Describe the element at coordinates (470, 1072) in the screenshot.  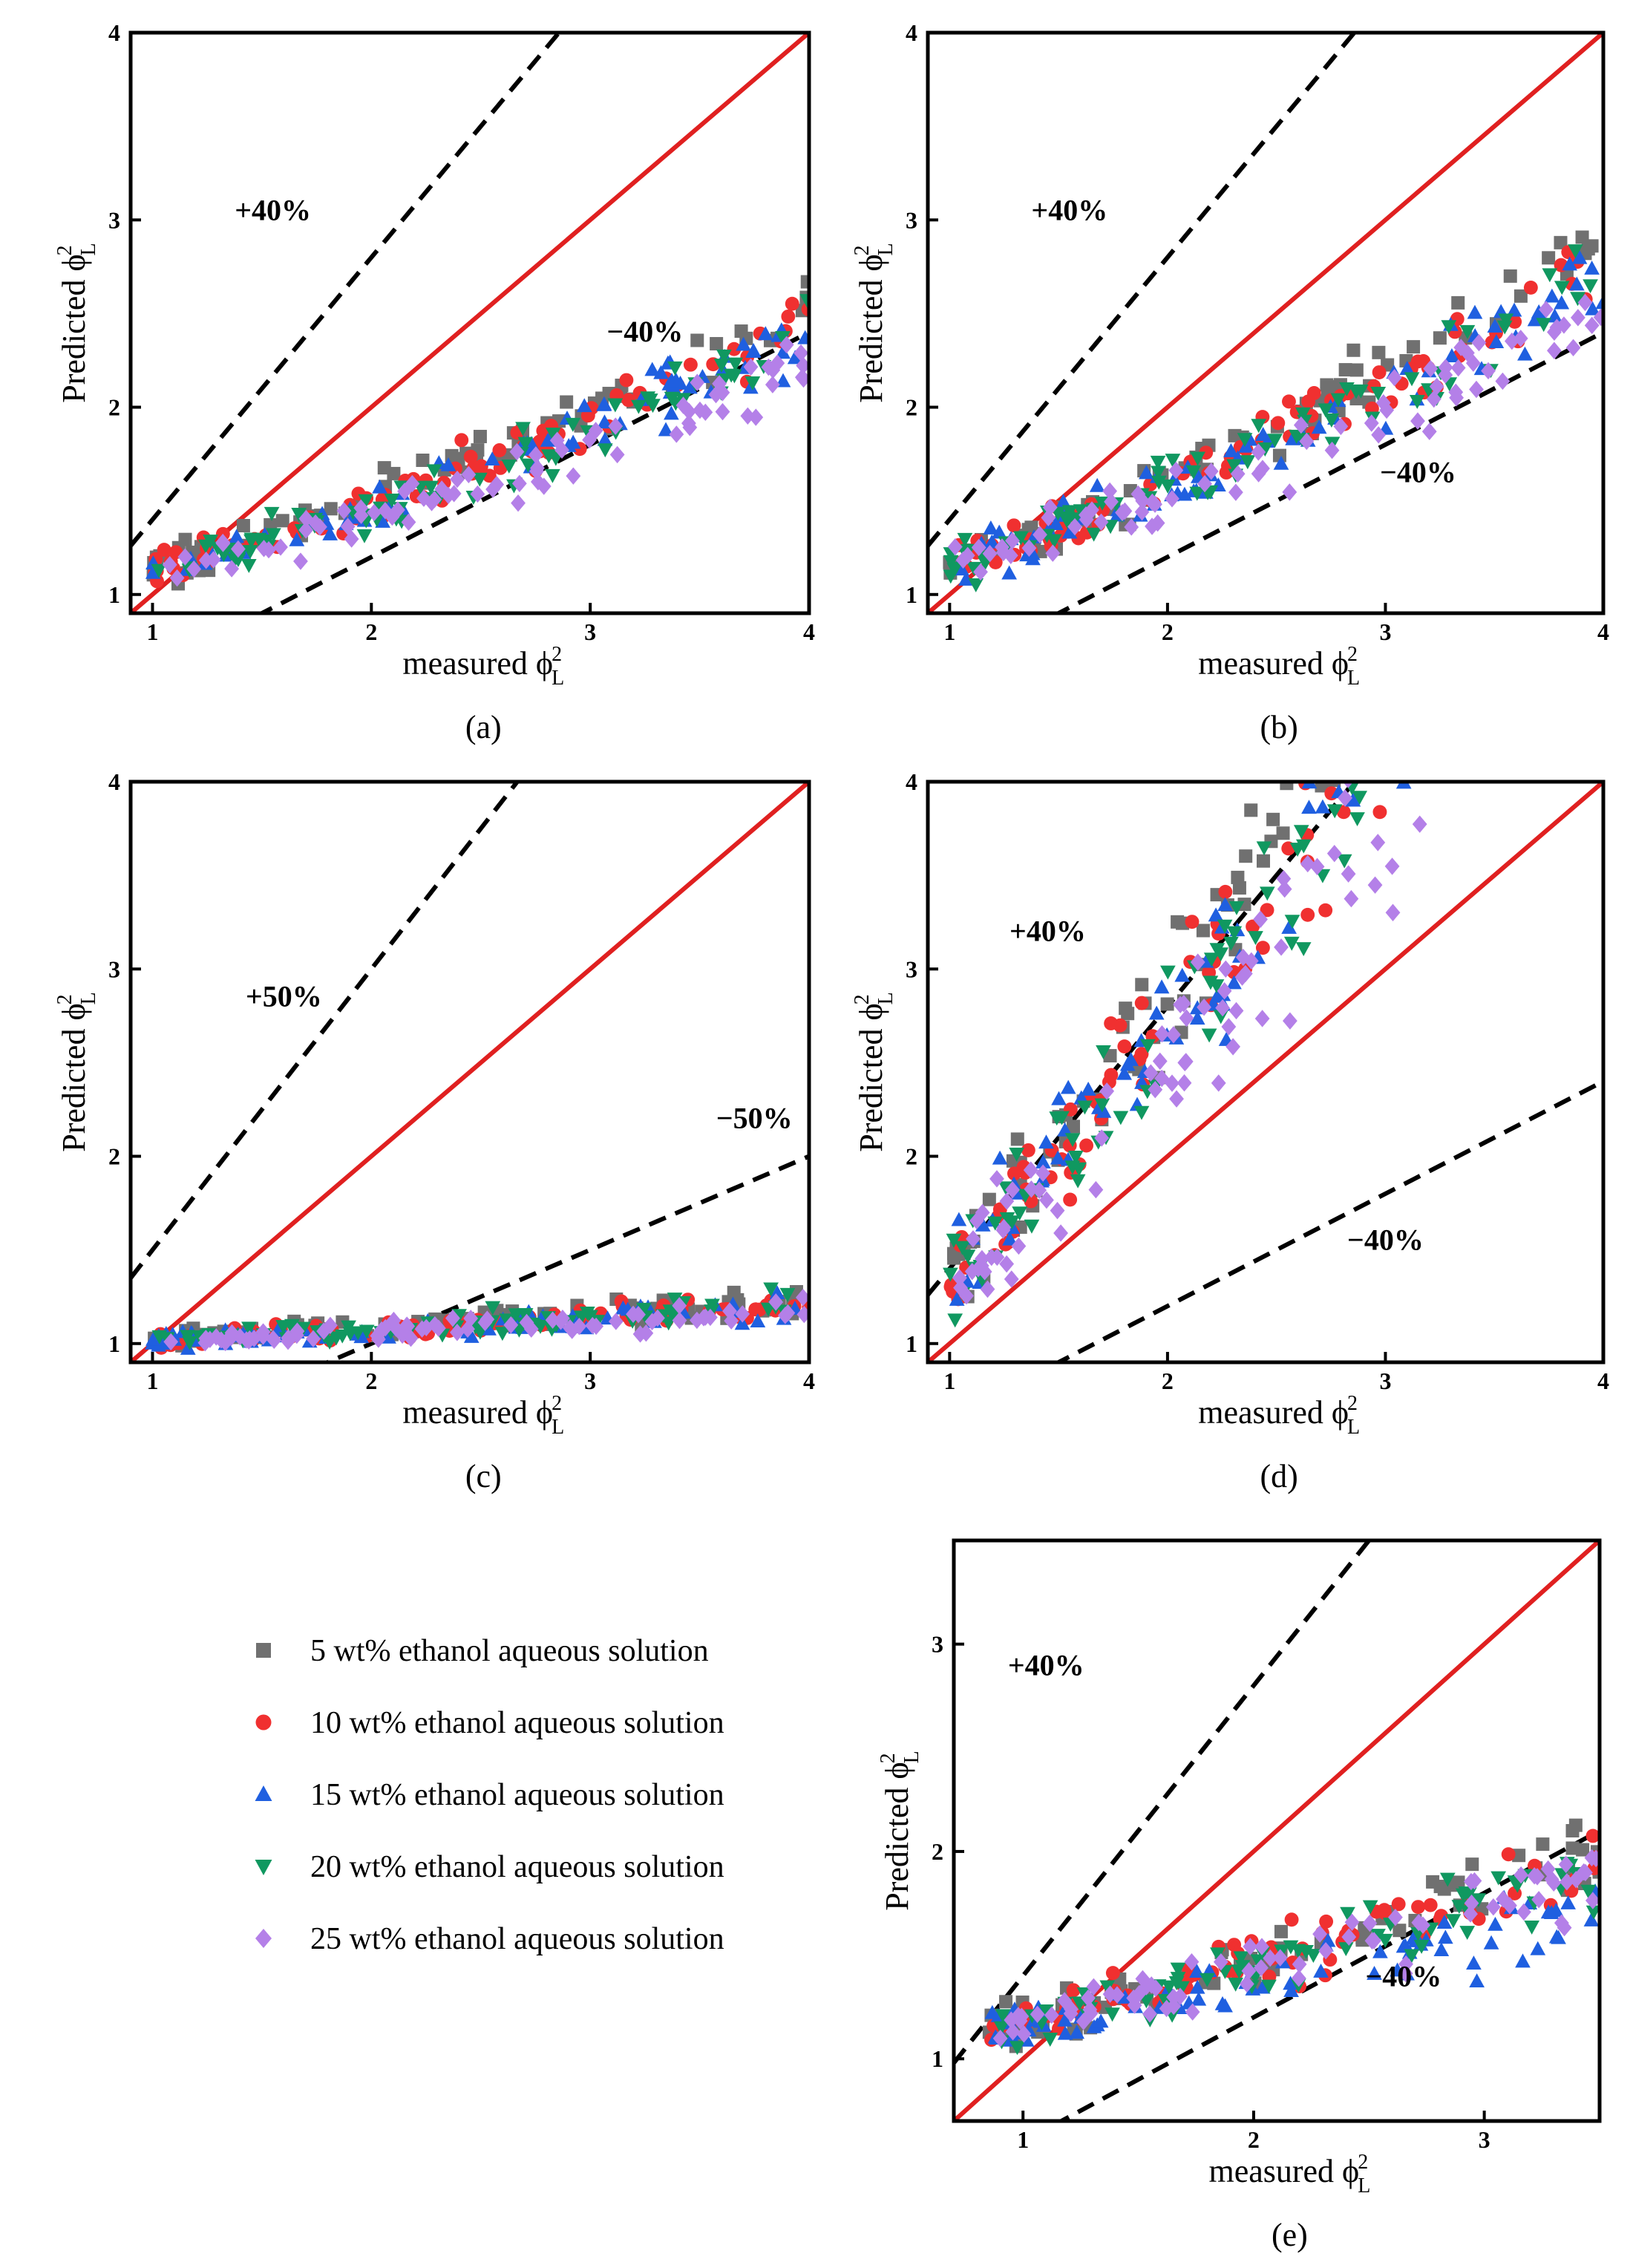
I see `reference-line-y-equals-x` at that location.